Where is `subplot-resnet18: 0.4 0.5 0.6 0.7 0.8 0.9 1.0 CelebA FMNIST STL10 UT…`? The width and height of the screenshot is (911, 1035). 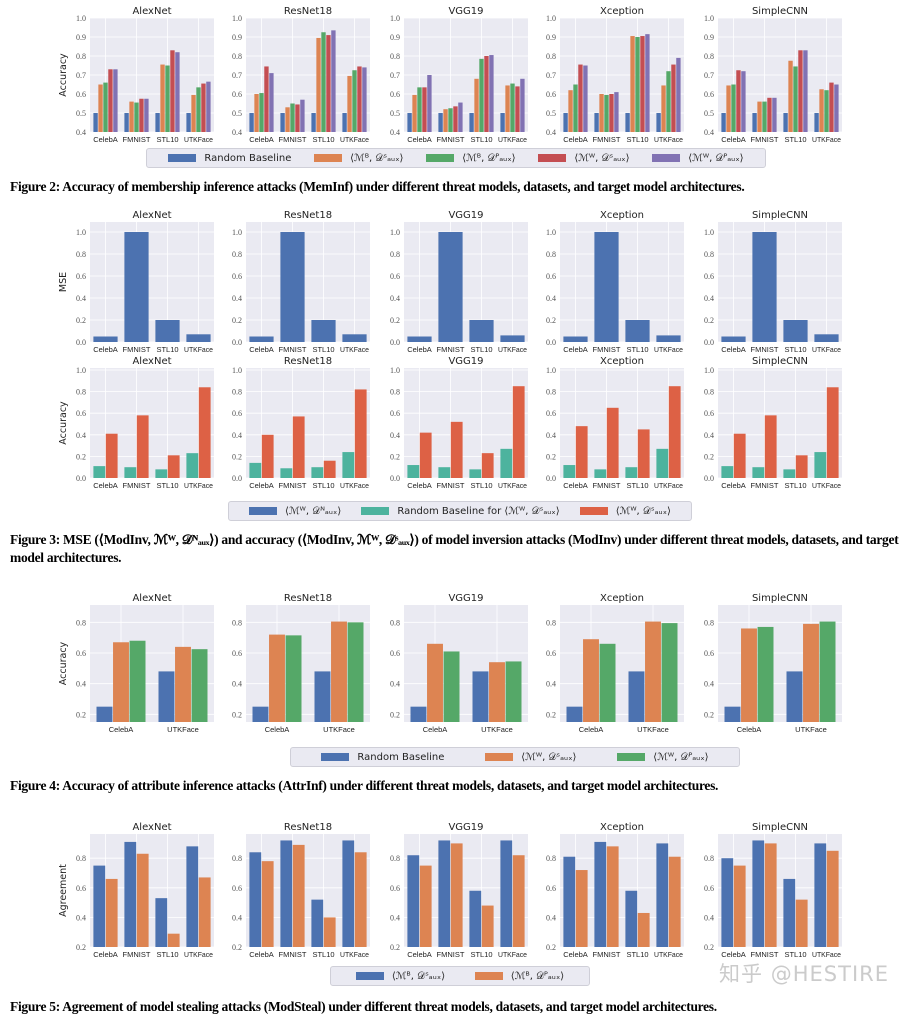 subplot-resnet18: 0.4 0.5 0.6 0.7 0.8 0.9 1.0 CelebA FMNIST STL10 UT… is located at coordinates (301, 75).